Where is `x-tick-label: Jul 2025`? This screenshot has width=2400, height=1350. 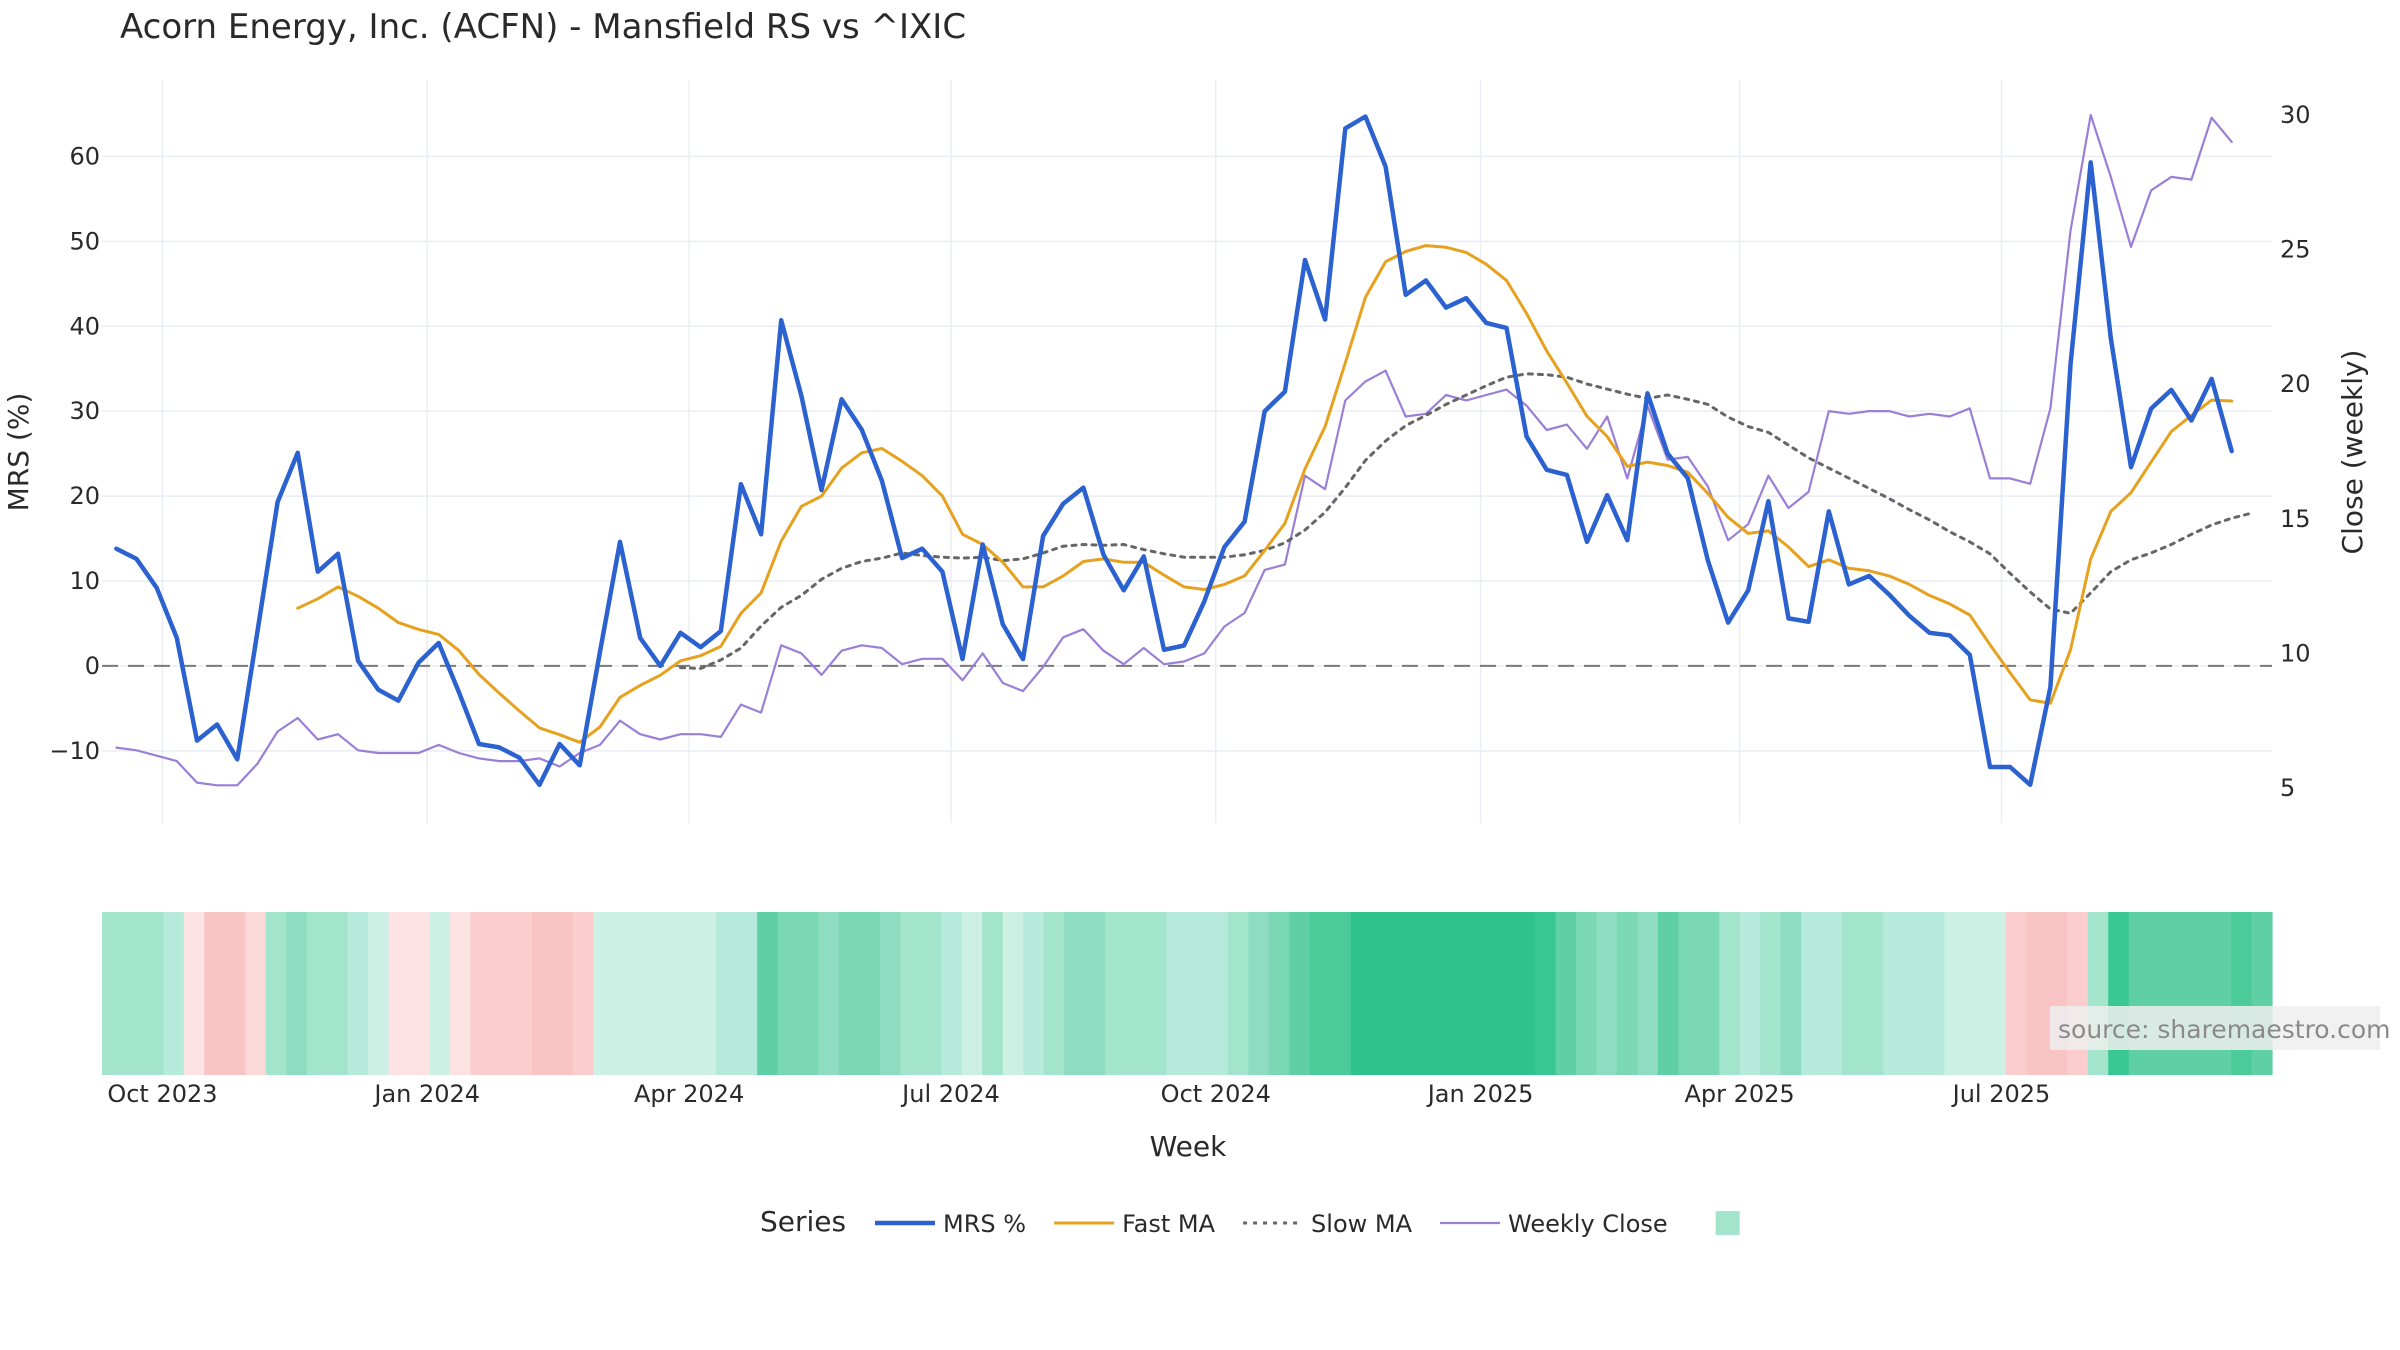 x-tick-label: Jul 2025 is located at coordinates (2001, 1094).